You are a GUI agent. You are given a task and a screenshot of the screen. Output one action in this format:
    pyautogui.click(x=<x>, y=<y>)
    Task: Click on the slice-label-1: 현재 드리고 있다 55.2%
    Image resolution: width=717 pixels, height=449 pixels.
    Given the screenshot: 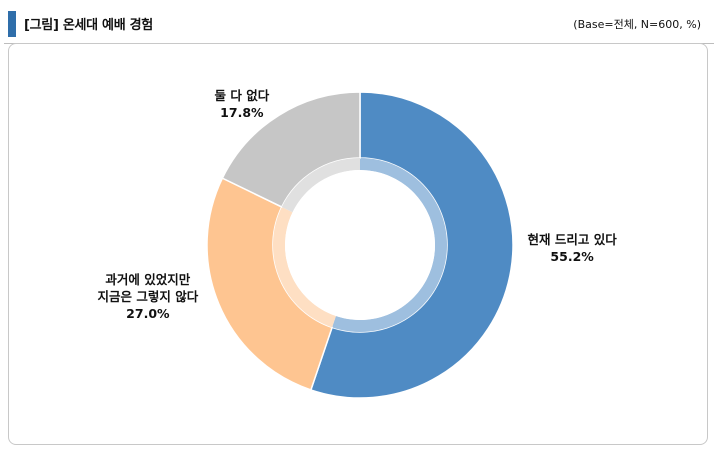 What is the action you would take?
    pyautogui.click(x=572, y=248)
    